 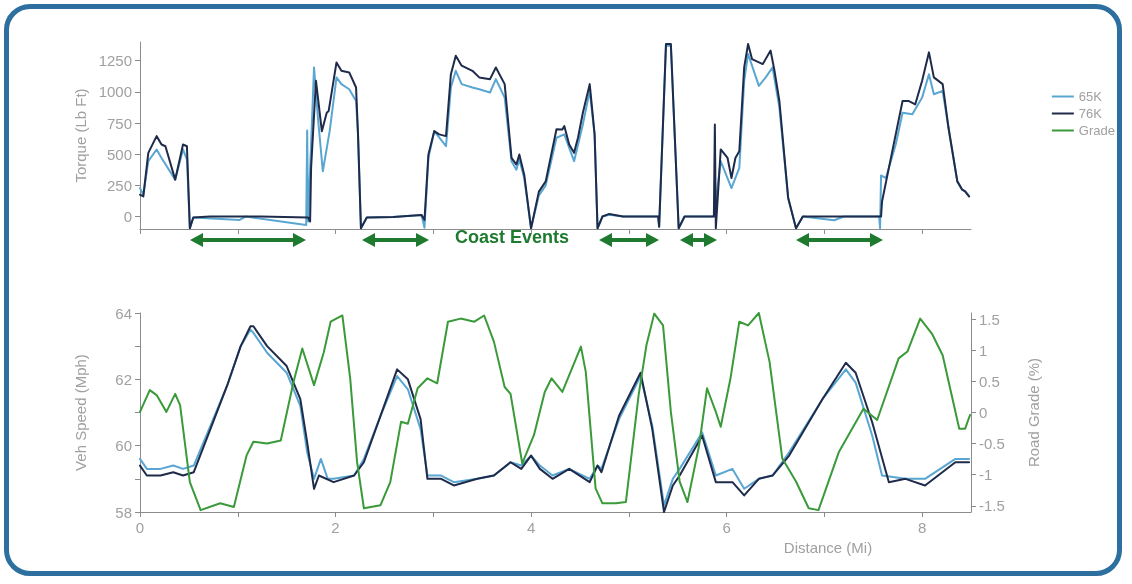 What do you see at coordinates (922, 527) in the screenshot?
I see `x-tick-label: 8` at bounding box center [922, 527].